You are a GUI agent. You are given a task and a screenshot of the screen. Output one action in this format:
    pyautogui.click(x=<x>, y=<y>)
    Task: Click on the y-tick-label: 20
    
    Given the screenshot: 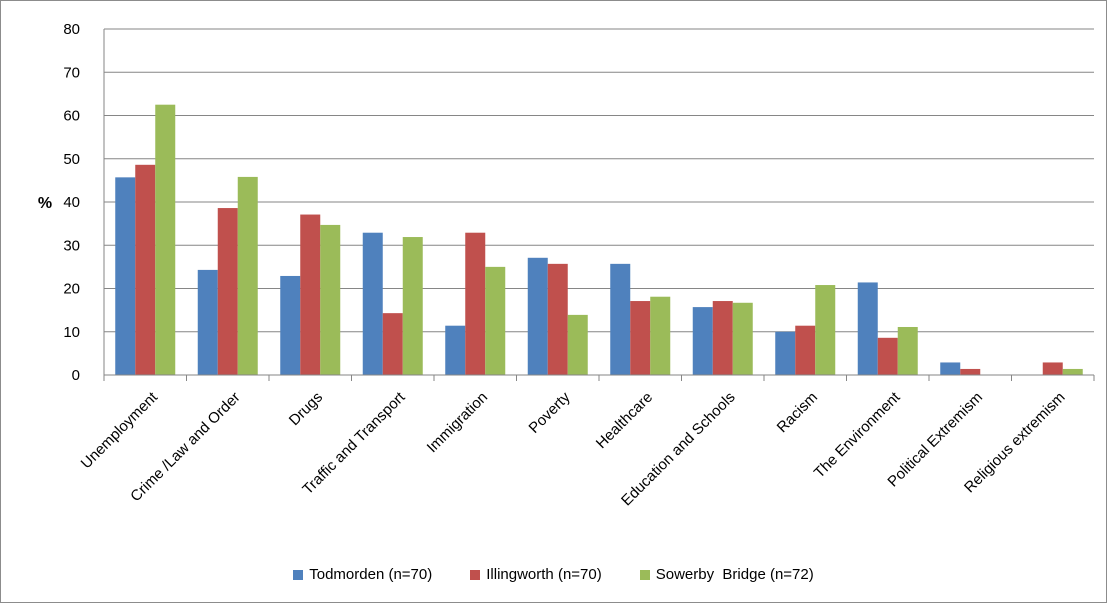 What is the action you would take?
    pyautogui.click(x=71, y=289)
    